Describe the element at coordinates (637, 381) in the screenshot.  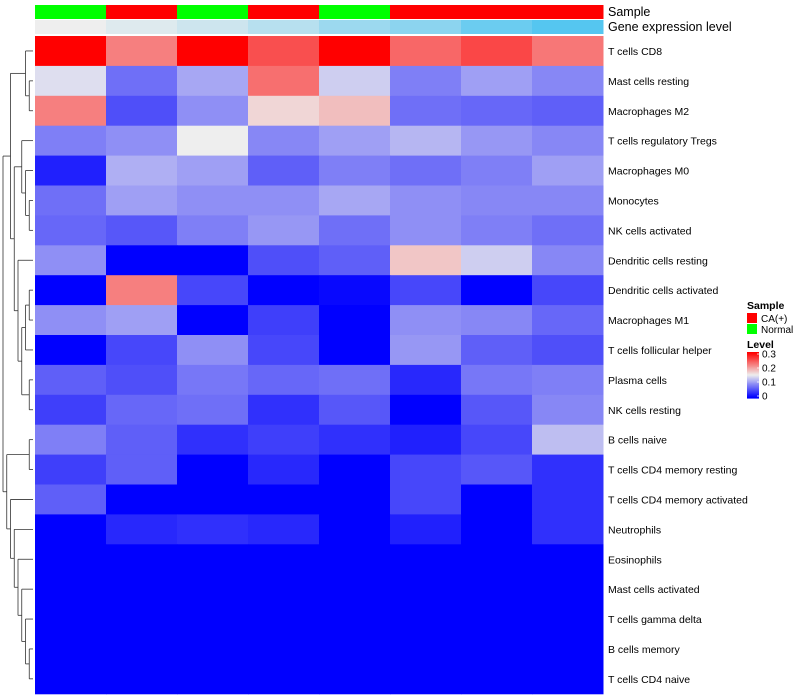
I see `row-label: Plasma cells` at that location.